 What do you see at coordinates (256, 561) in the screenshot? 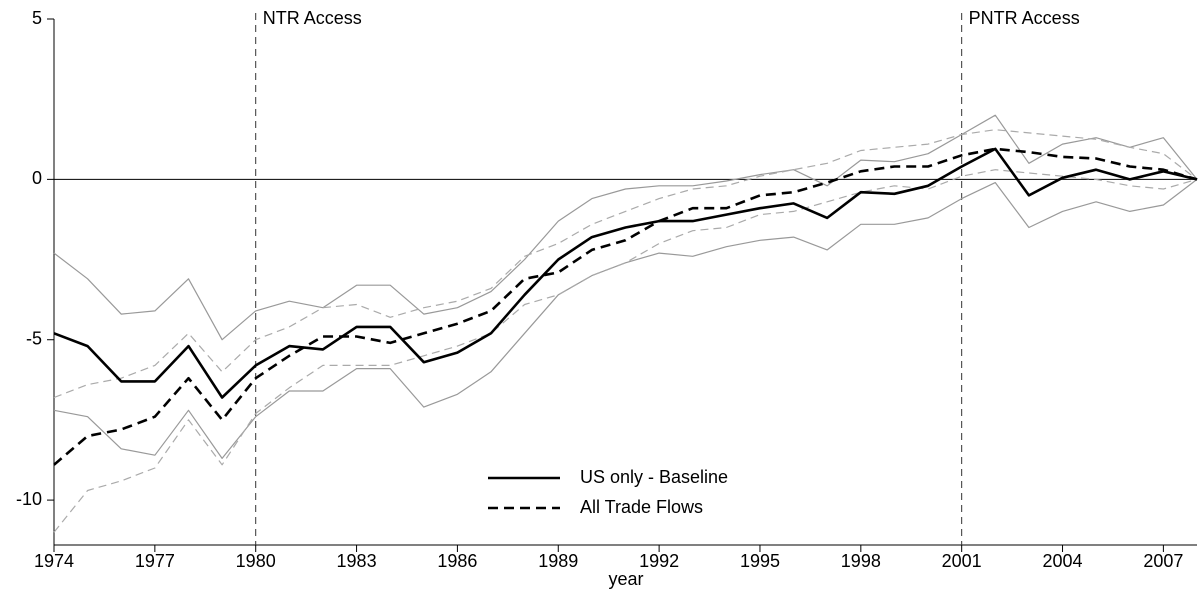
I see `x-tick-label: 1980` at bounding box center [256, 561].